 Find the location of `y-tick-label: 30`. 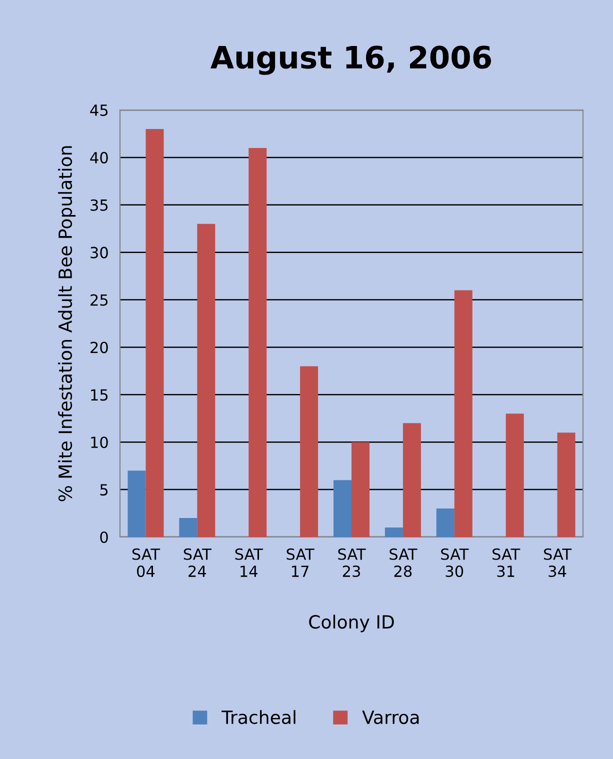

y-tick-label: 30 is located at coordinates (99, 252).